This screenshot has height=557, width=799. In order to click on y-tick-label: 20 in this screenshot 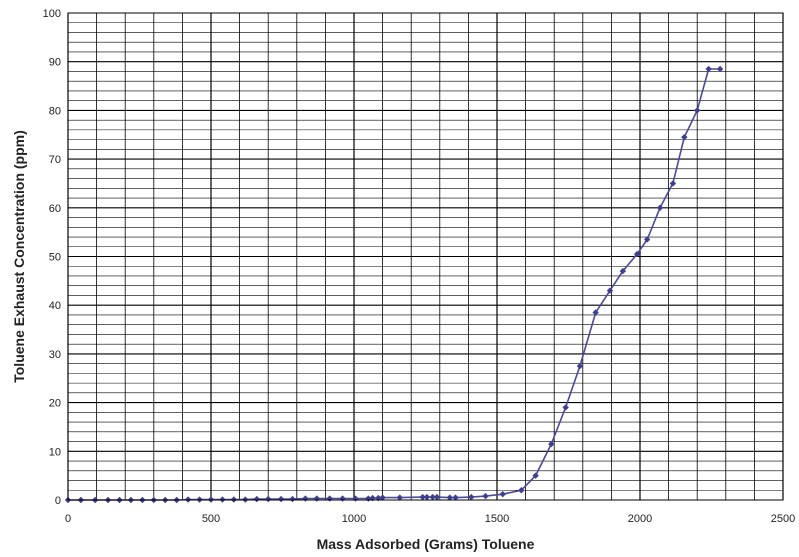, I will do `click(55, 404)`.